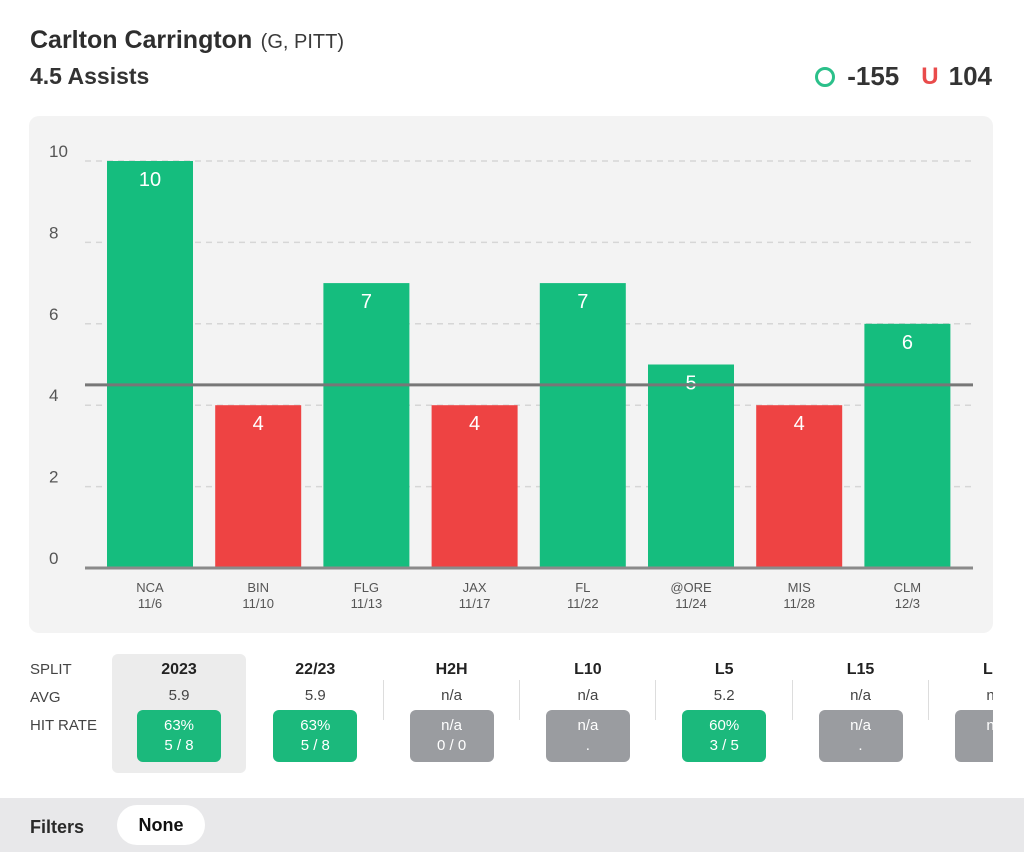 This screenshot has height=852, width=1024. What do you see at coordinates (367, 603) in the screenshot?
I see `x-tick-date: 11/13` at bounding box center [367, 603].